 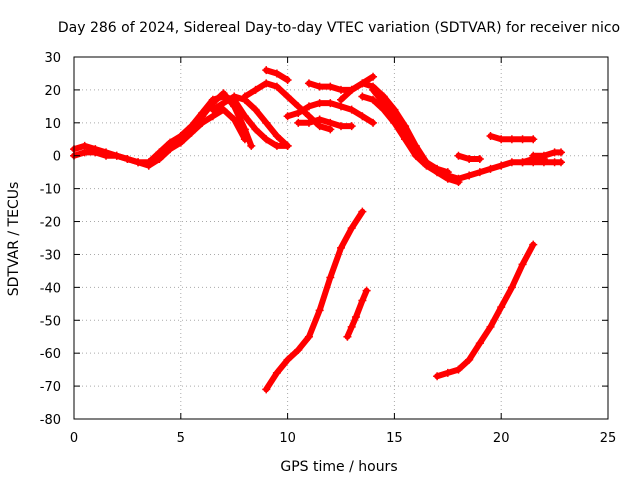 I want to click on y-tick-label: -80, so click(x=50, y=420).